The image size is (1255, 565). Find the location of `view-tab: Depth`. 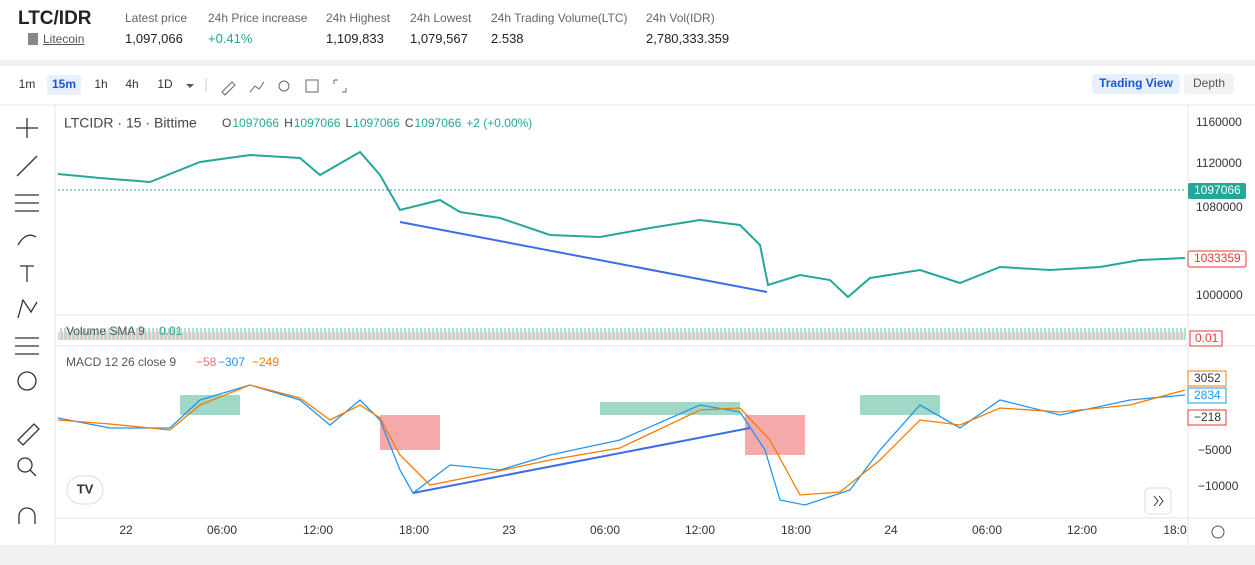

view-tab: Depth is located at coordinates (1209, 83).